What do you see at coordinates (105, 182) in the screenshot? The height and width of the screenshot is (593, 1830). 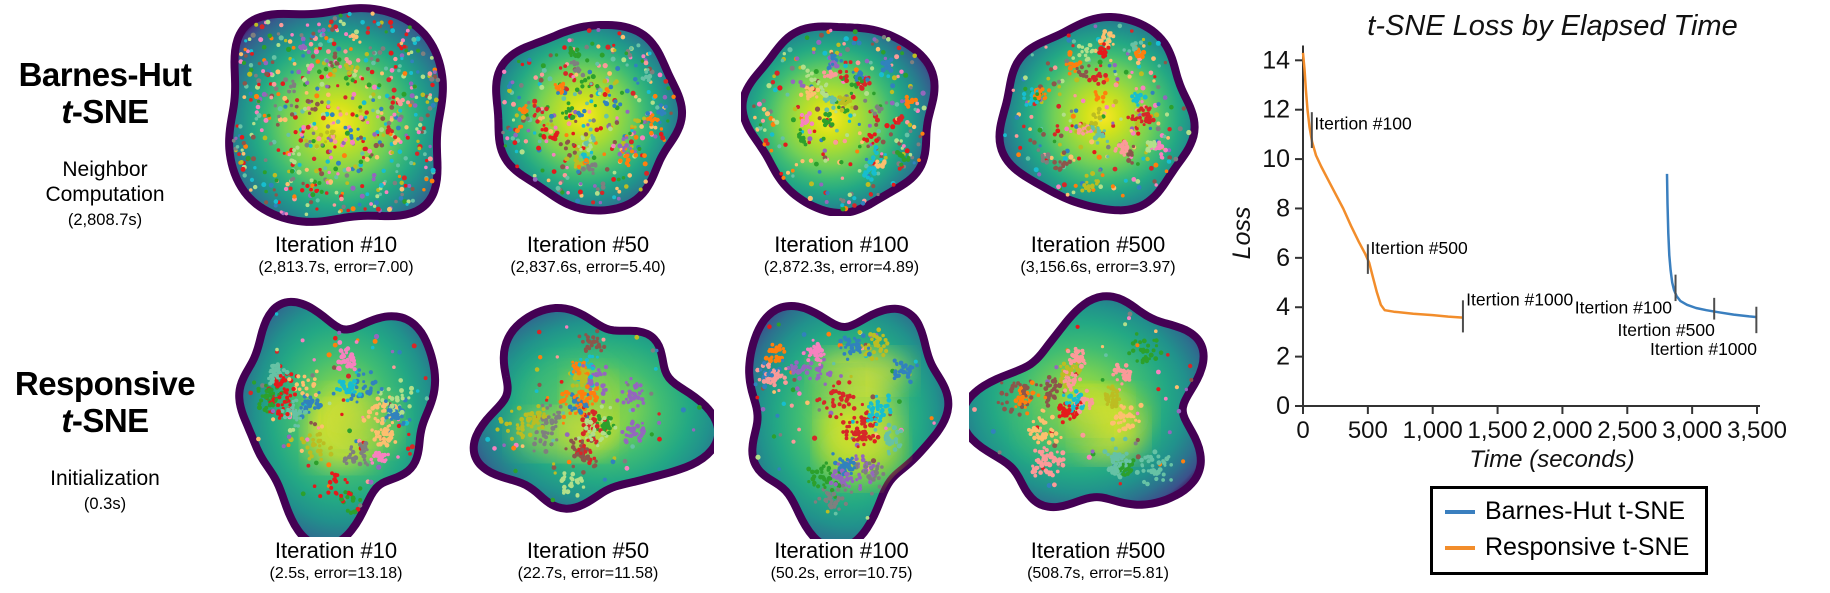 I see `method-subtitle: Neighbor Computation` at bounding box center [105, 182].